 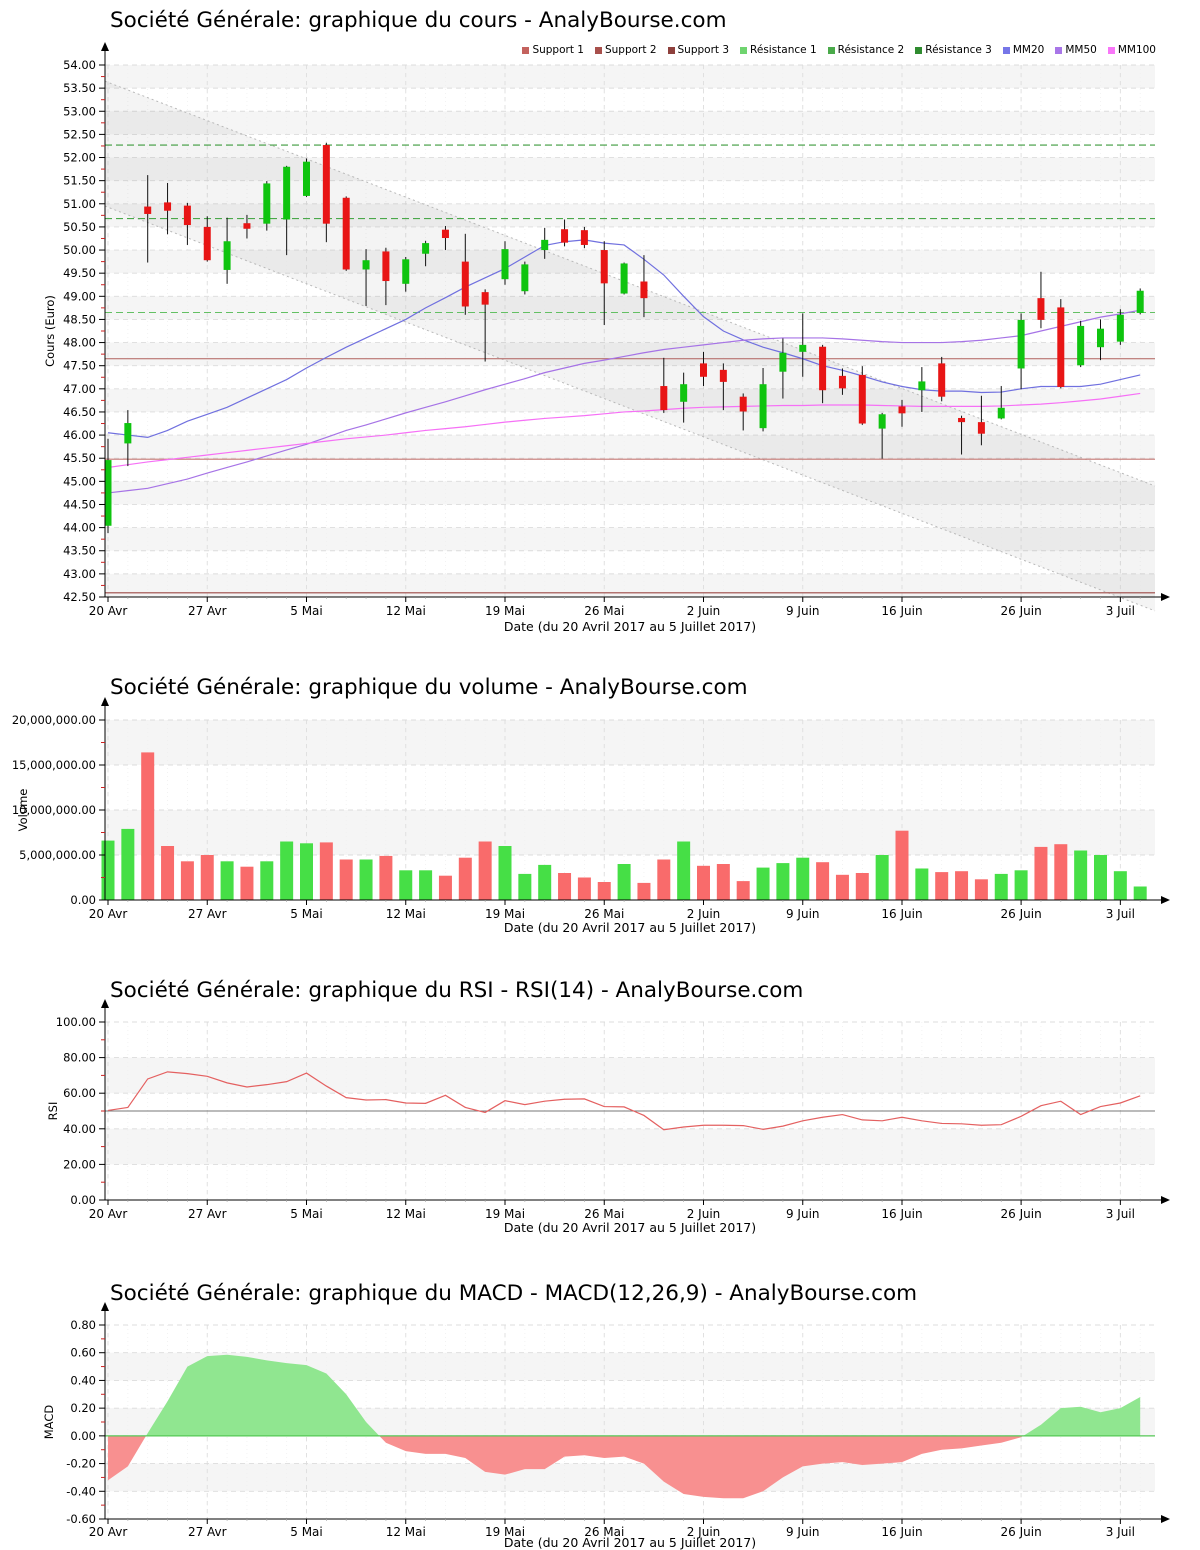 I want to click on rsi-axes, so click(x=635, y=1101).